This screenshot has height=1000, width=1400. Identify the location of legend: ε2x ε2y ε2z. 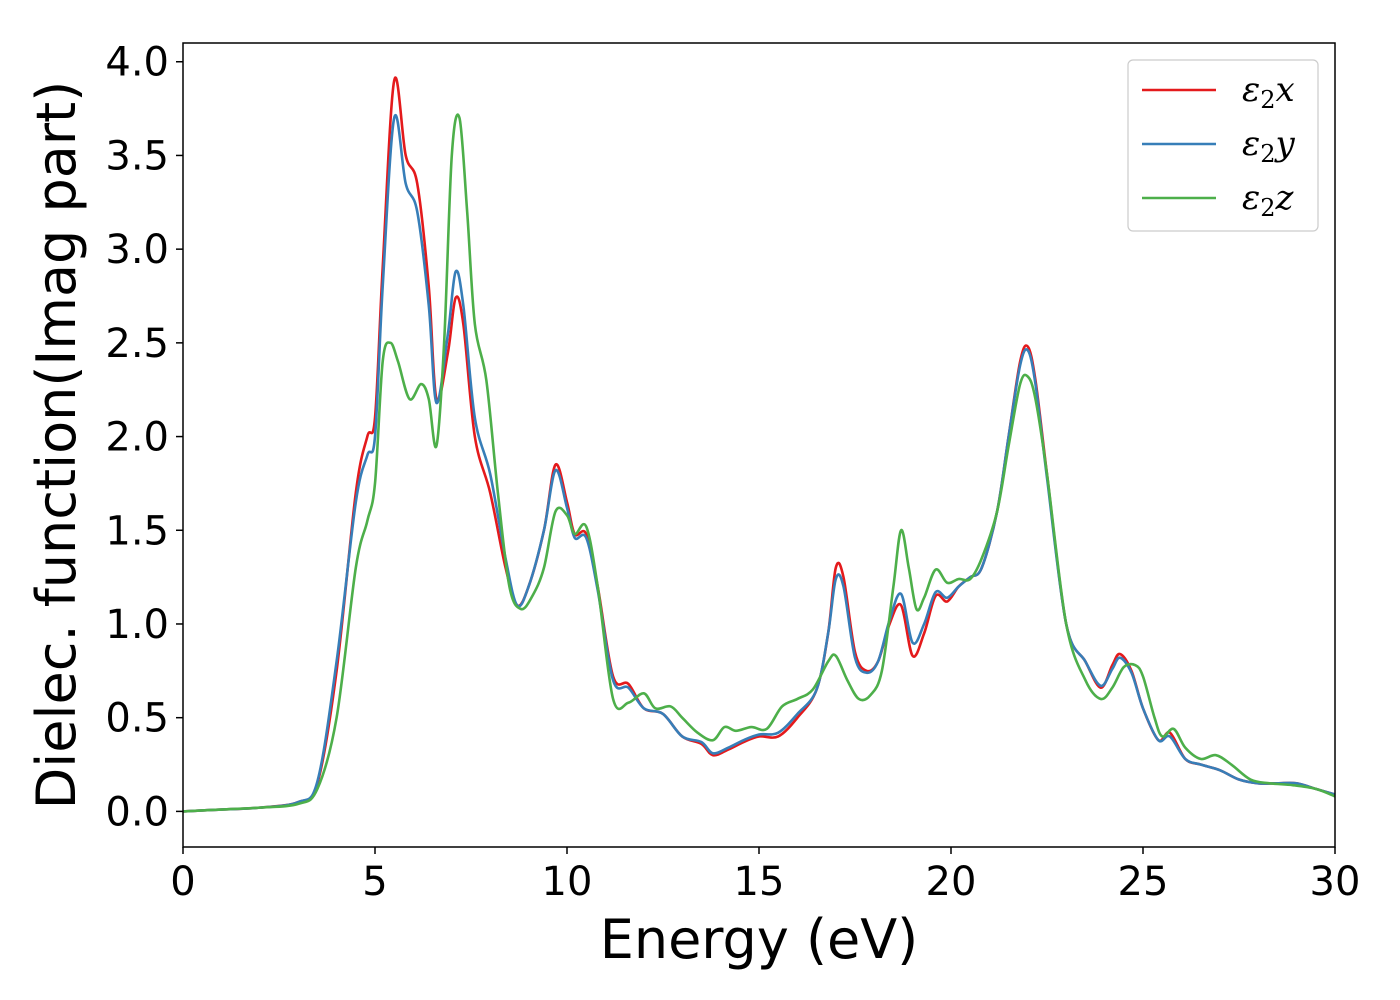
(1223, 145).